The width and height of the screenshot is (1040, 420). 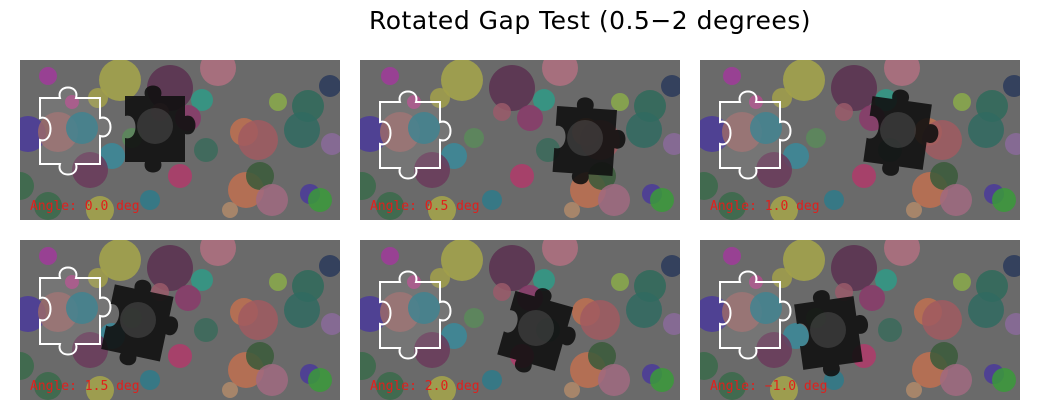 What do you see at coordinates (425, 206) in the screenshot?
I see `angle-label: Angle: 0.5 deg` at bounding box center [425, 206].